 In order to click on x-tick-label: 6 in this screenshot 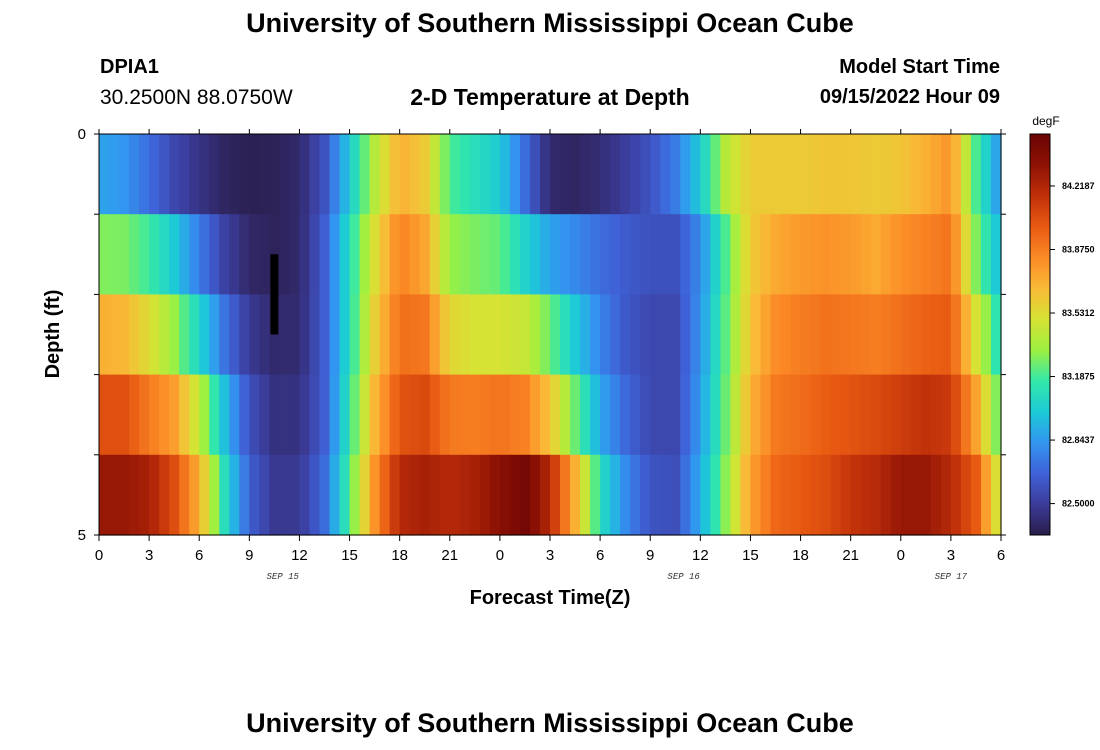, I will do `click(600, 555)`.